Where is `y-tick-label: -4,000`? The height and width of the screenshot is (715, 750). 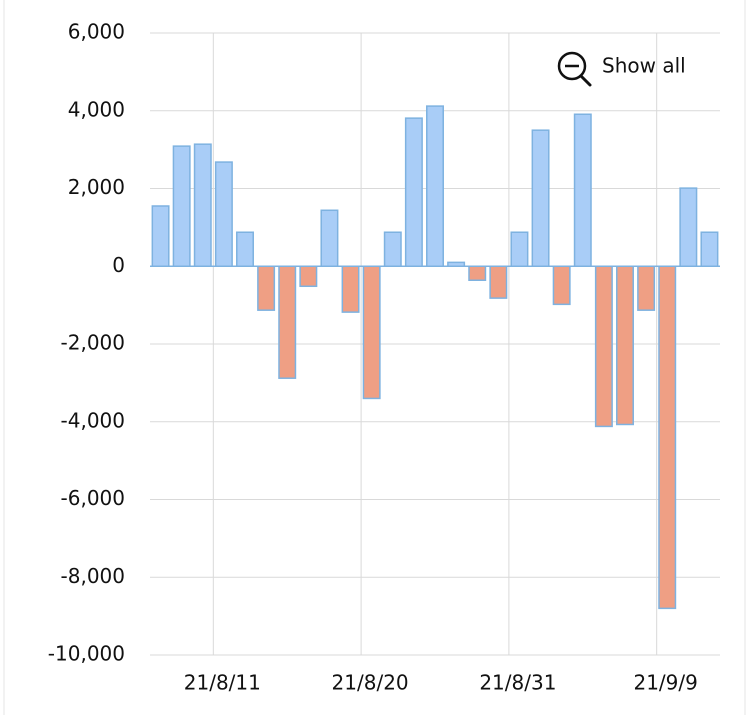 y-tick-label: -4,000 is located at coordinates (93, 420).